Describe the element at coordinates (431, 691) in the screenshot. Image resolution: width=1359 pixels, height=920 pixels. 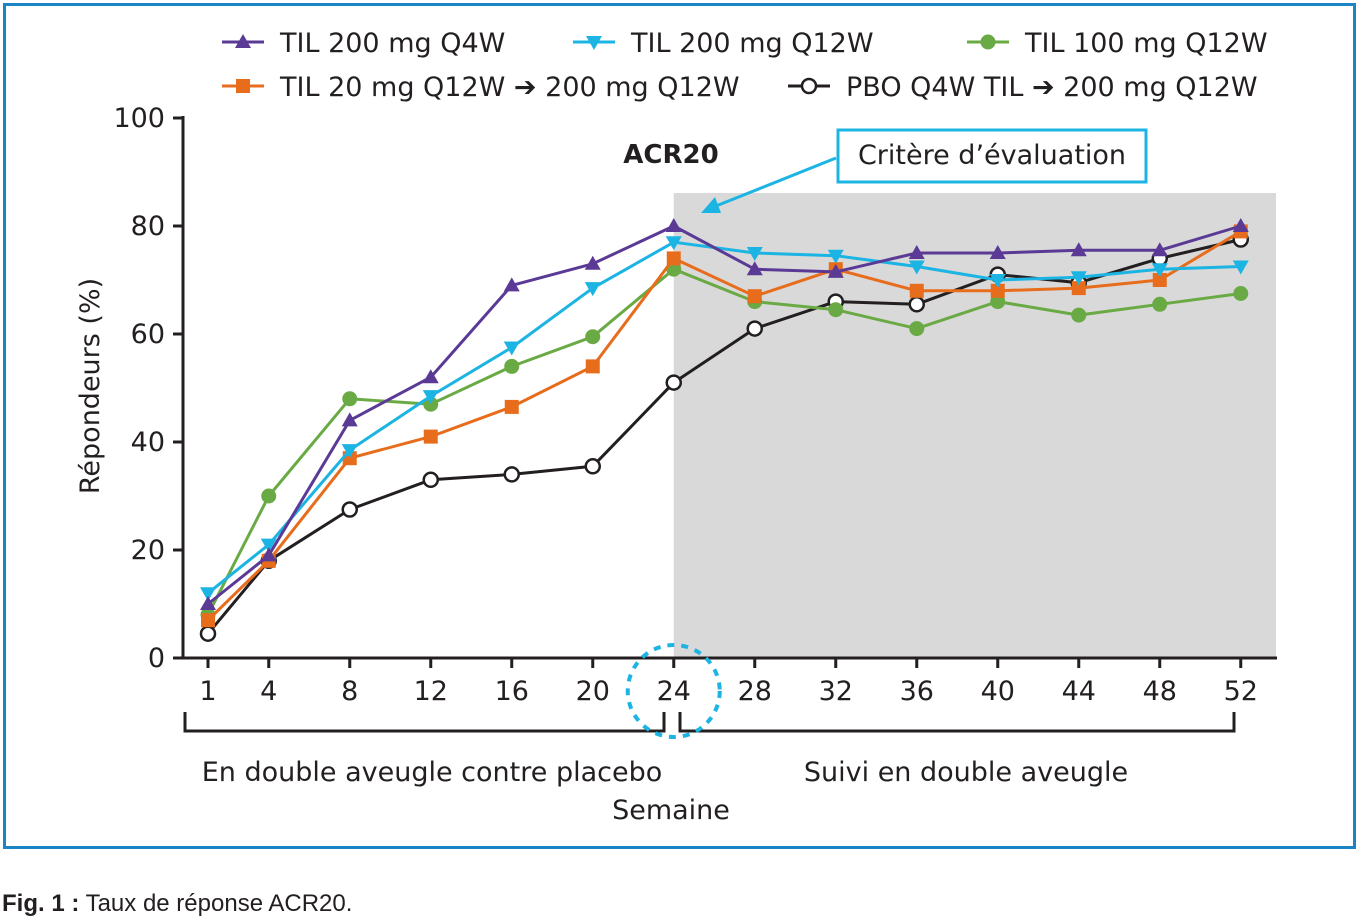
I see `x-tick-label: 12` at that location.